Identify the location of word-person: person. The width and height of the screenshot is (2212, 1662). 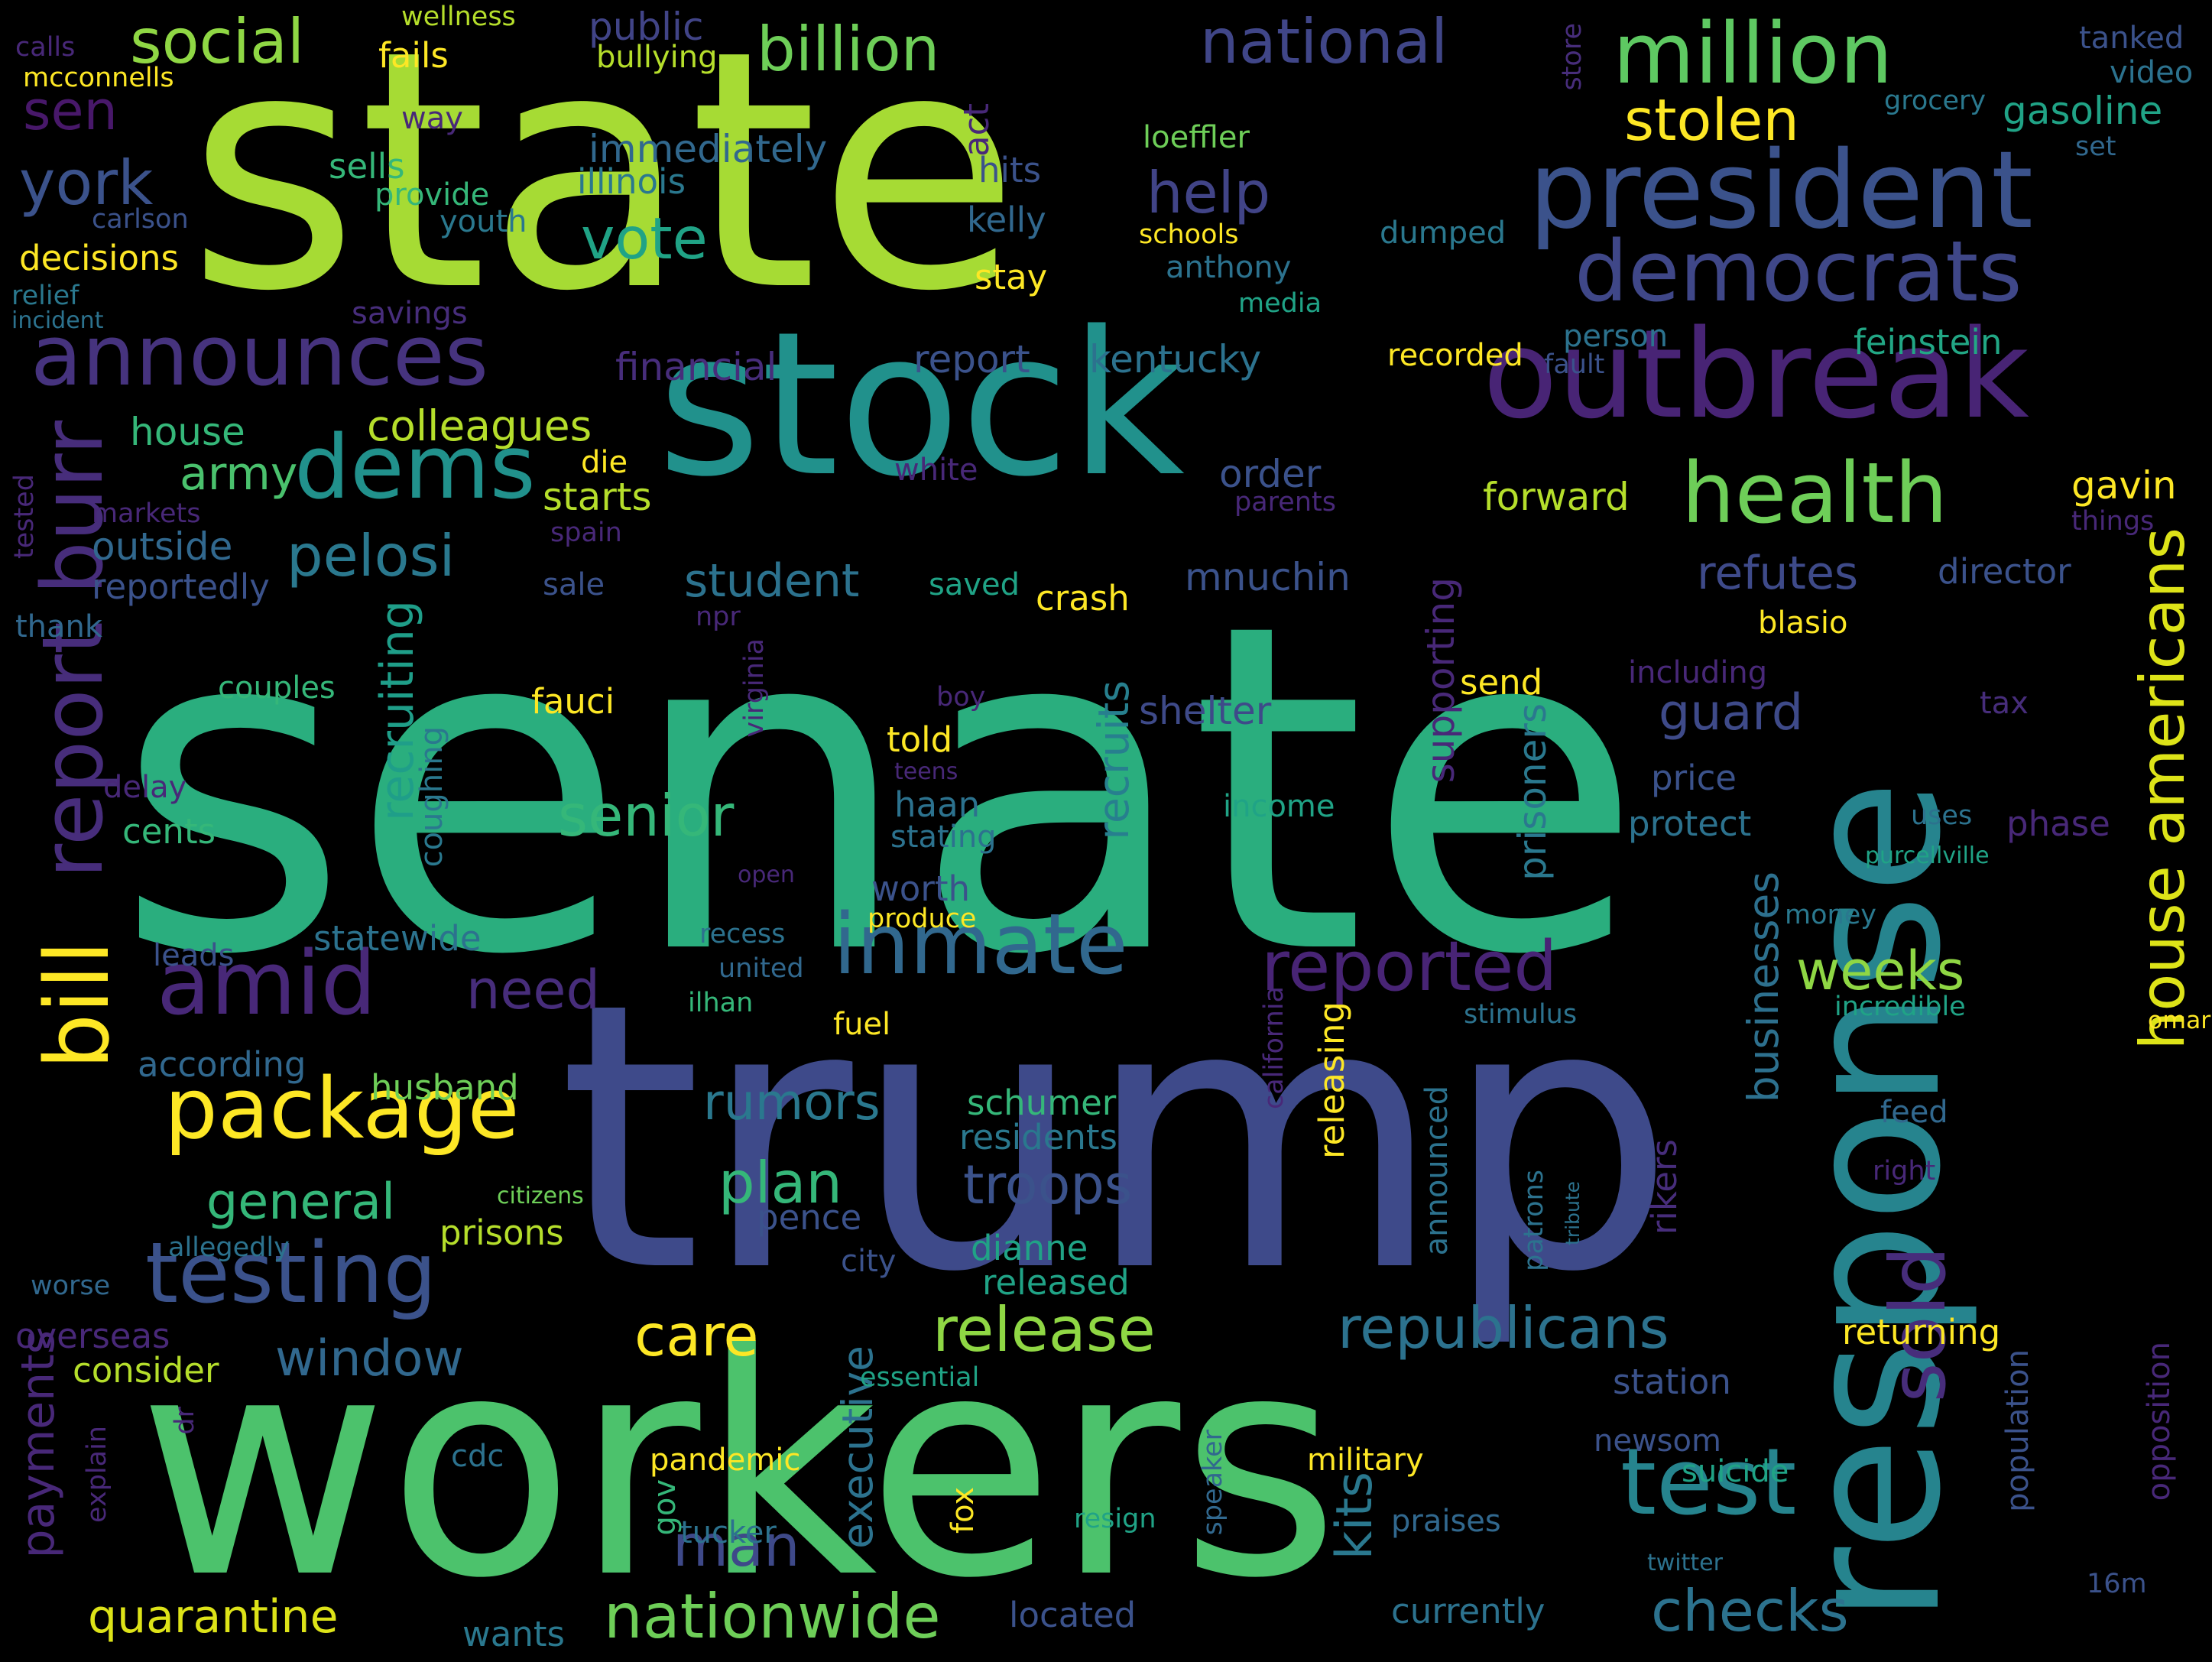
(1616, 336).